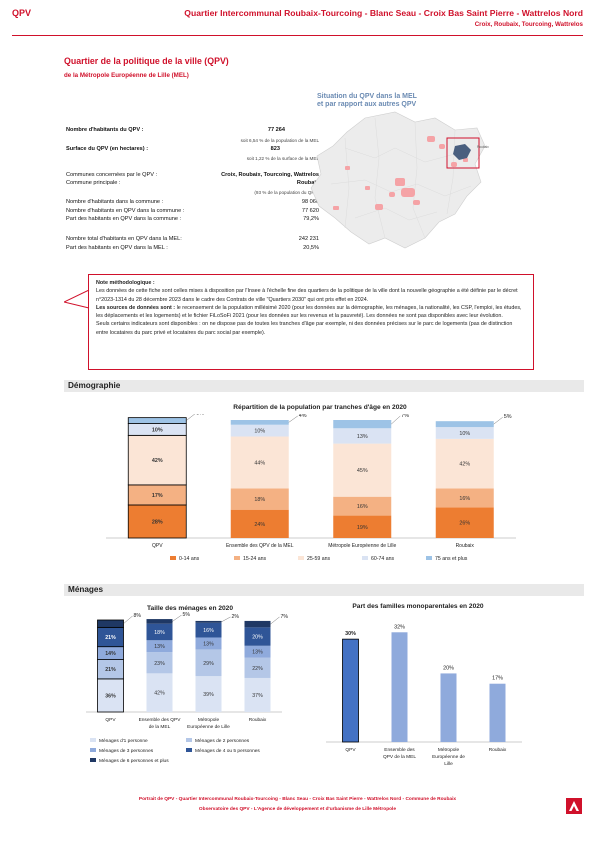 This screenshot has width=595, height=842. I want to click on legend-label: Ménages de 6 personnes et plus, so click(134, 761).